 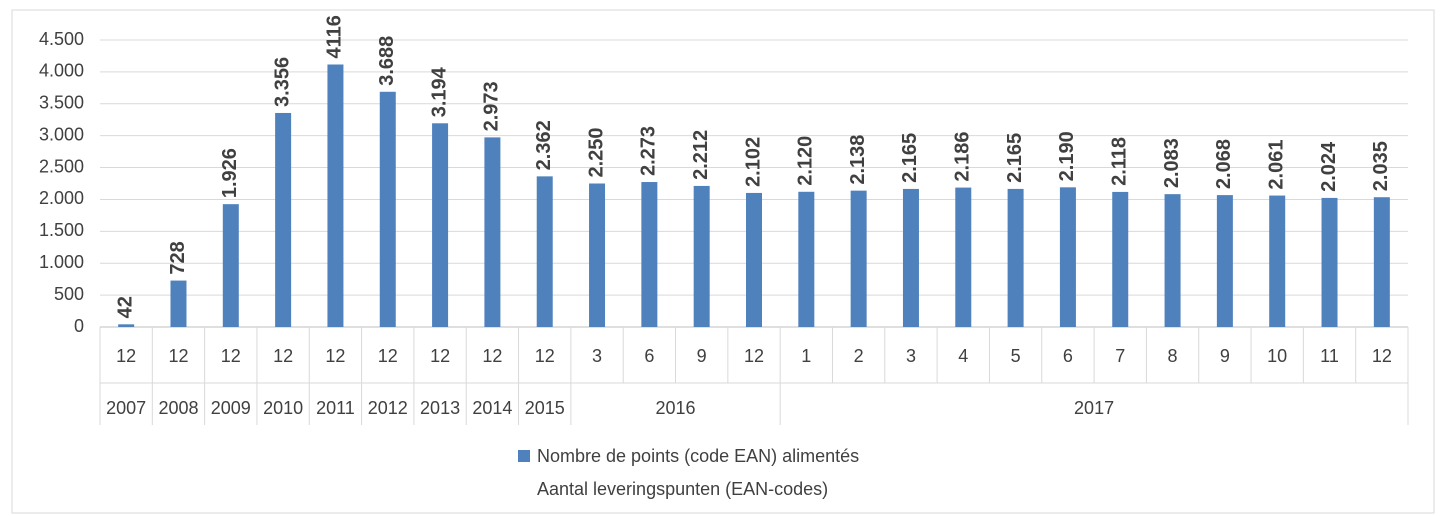 What do you see at coordinates (1277, 356) in the screenshot?
I see `x-tick-label: 10` at bounding box center [1277, 356].